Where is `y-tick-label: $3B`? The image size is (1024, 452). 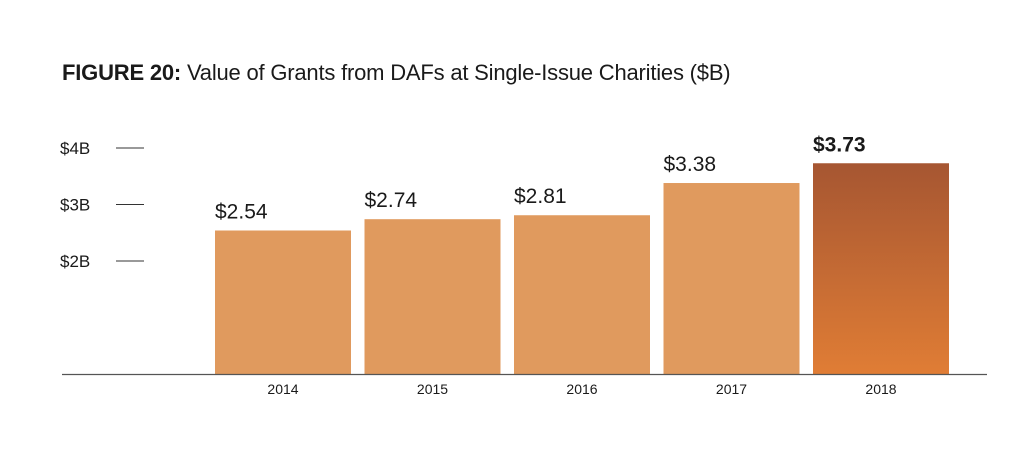 y-tick-label: $3B is located at coordinates (75, 205).